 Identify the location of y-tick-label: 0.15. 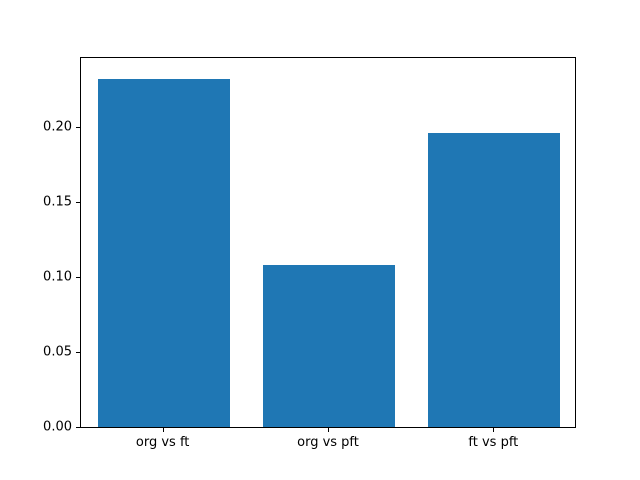
(57, 202).